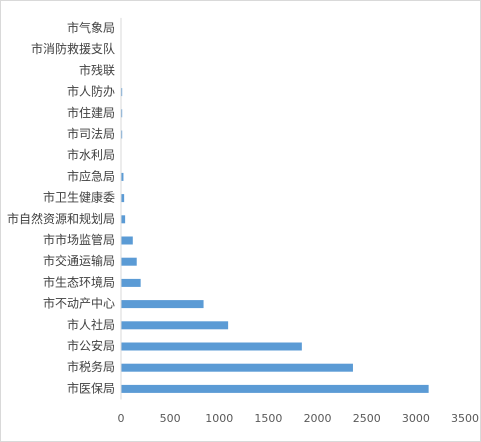 The height and width of the screenshot is (442, 481). I want to click on x-tick-label: 3500, so click(465, 418).